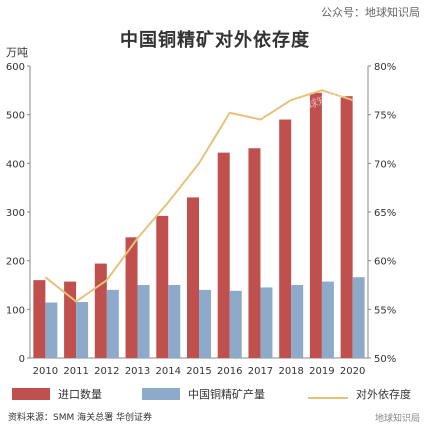  Describe the element at coordinates (22, 359) in the screenshot. I see `left-tick-label: 0` at that location.